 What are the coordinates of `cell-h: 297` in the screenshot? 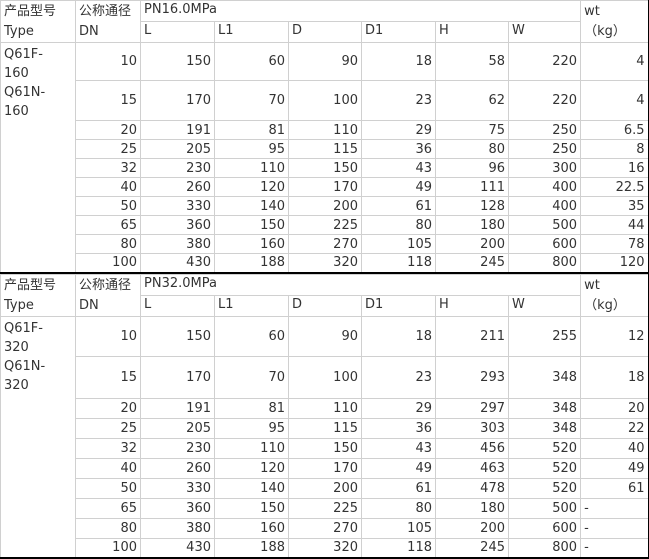 It's located at (472, 408).